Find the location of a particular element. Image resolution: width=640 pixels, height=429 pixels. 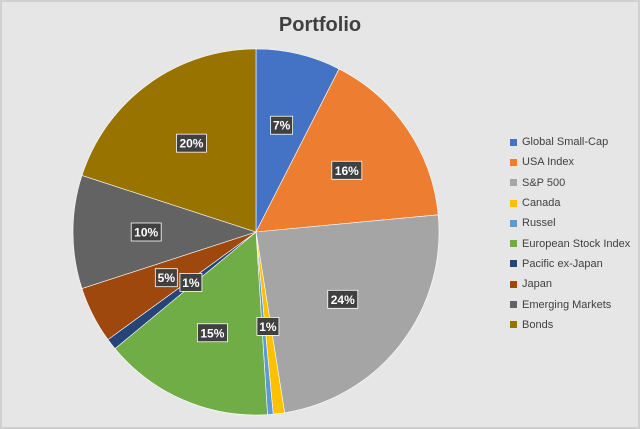

legend-item-pacific-ex-japan: Pacific ex-Japan is located at coordinates (571, 264).